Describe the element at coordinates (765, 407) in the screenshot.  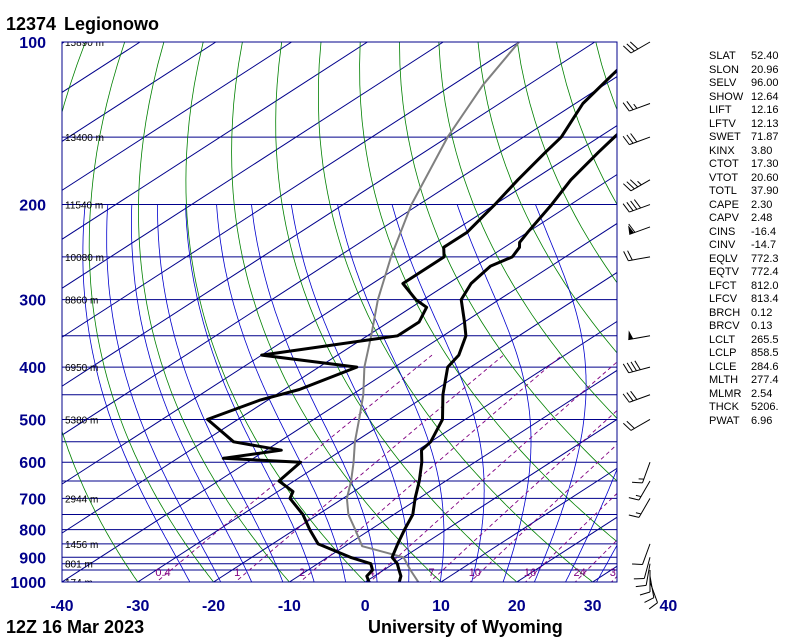
I see `index-value: 5206.` at that location.